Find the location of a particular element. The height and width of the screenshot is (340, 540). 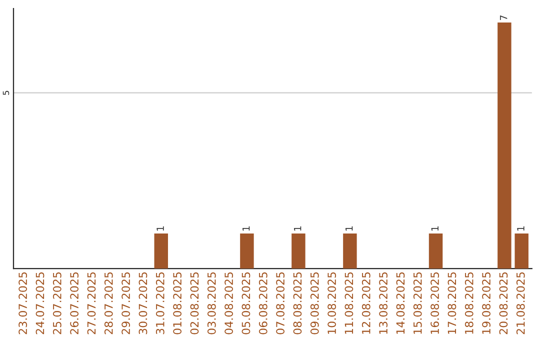

x-tick-label: 10.08.2025 is located at coordinates (332, 303).